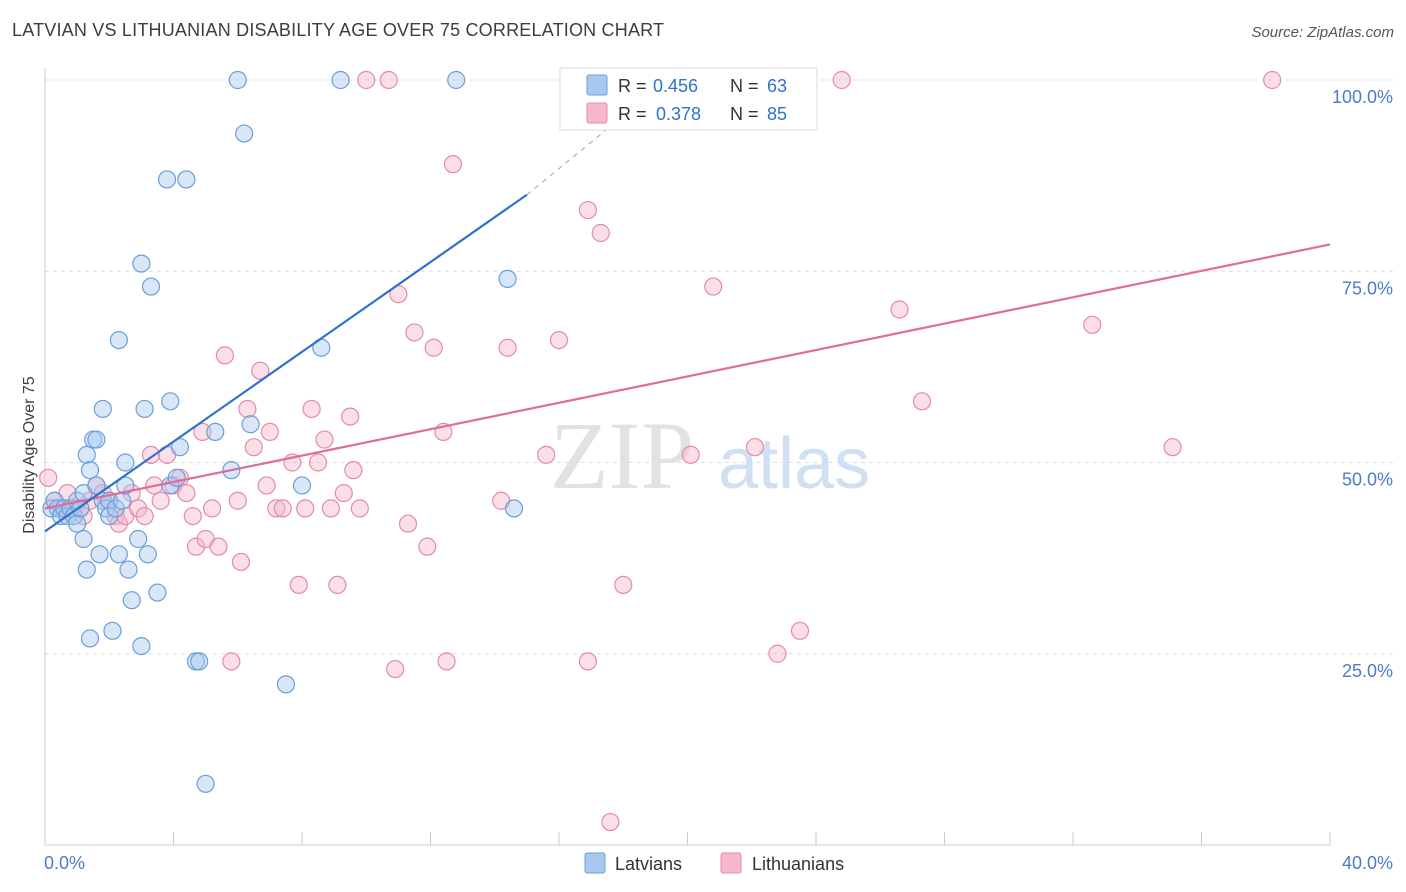  I want to click on y-tick-label: 100.0%, so click(1362, 97).